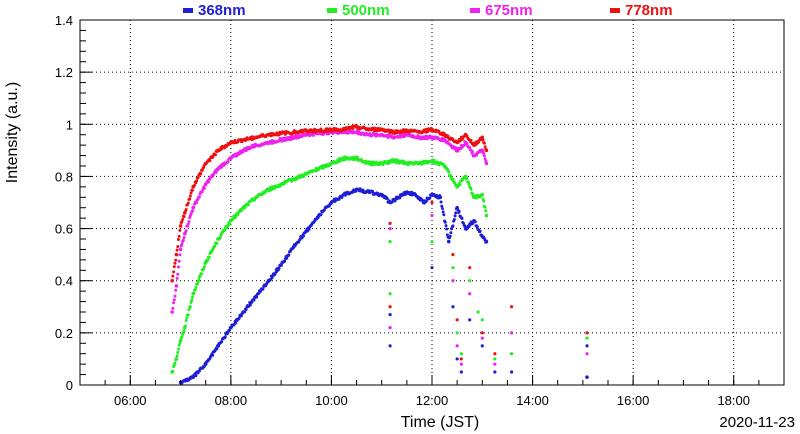  What do you see at coordinates (64, 281) in the screenshot?
I see `y-tick-label: 0.4` at bounding box center [64, 281].